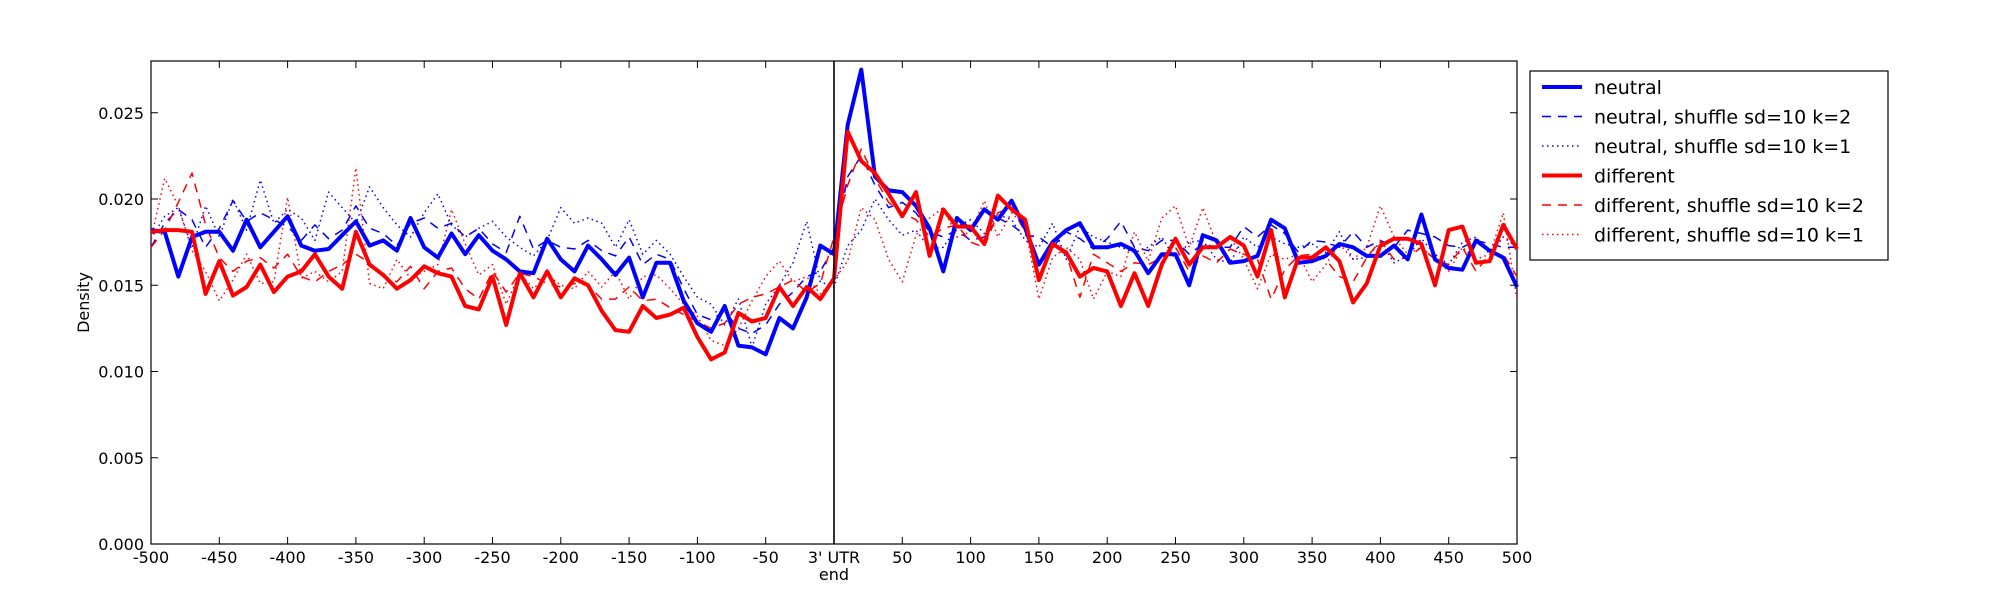  I want to click on x-tick-label: -300, so click(424, 557).